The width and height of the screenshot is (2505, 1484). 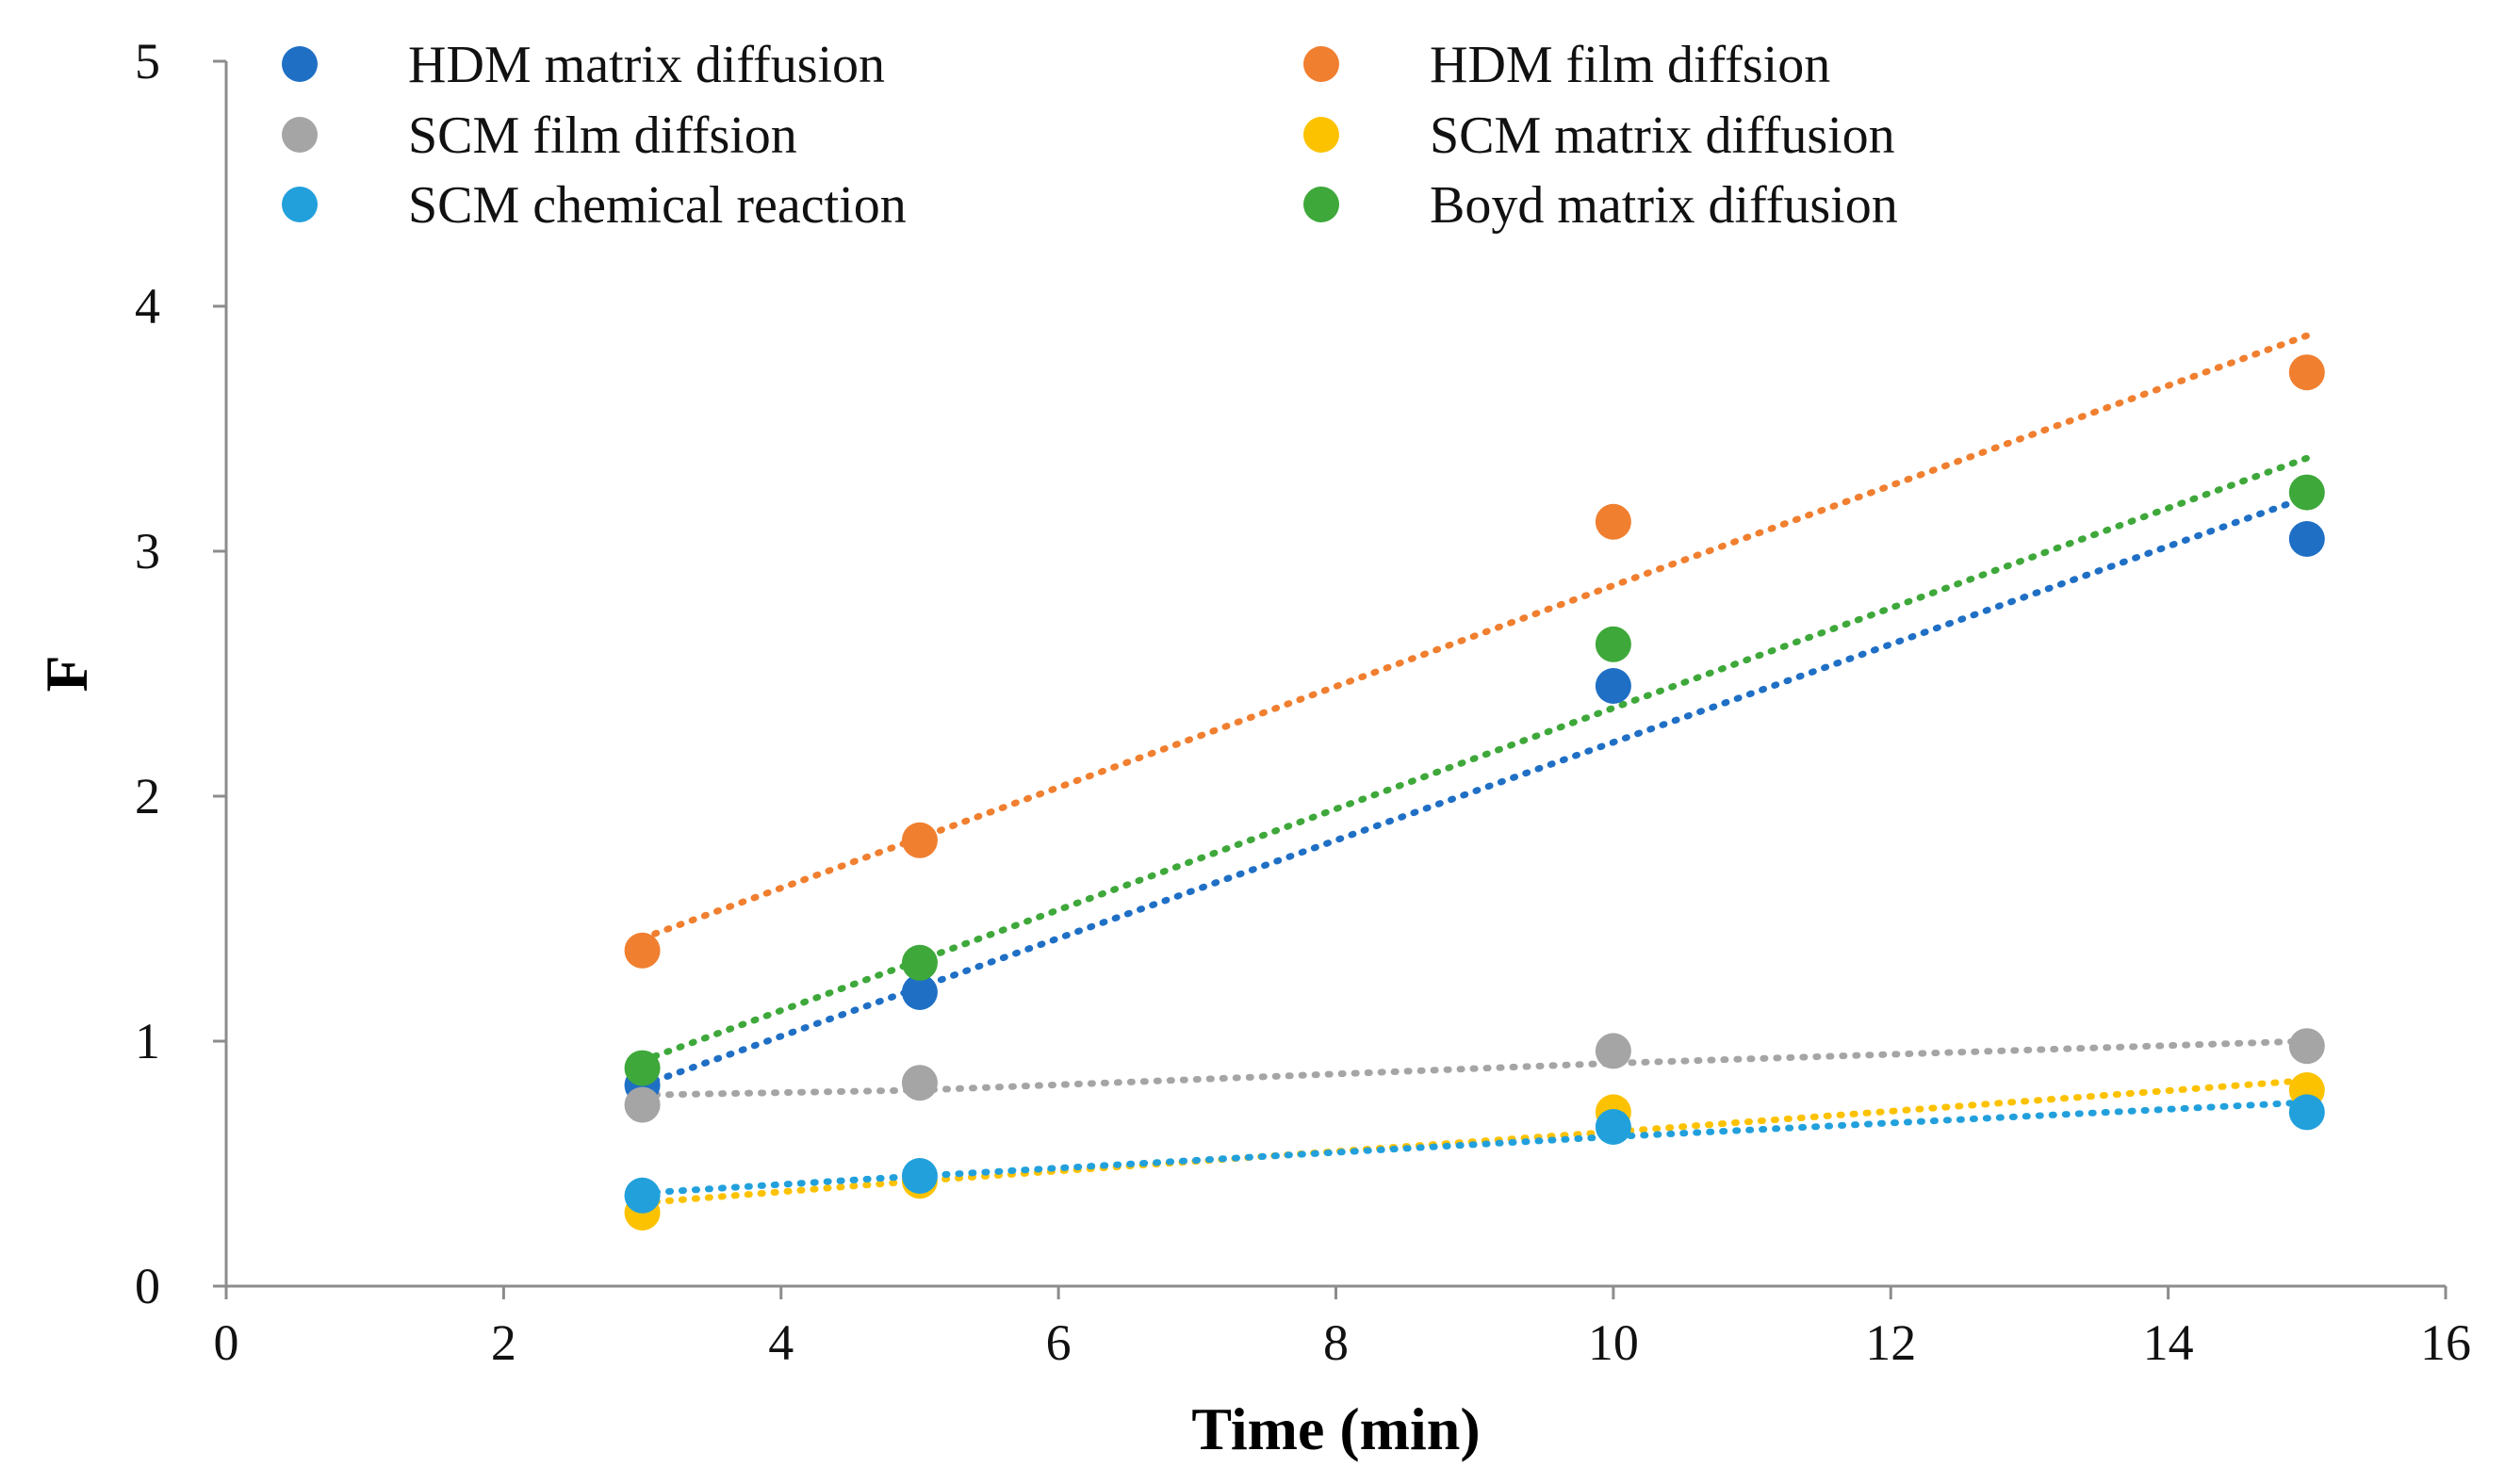 I want to click on x-axis-ticks: 0 2 4 6 8 10 12 14 16, so click(x=1342, y=1328).